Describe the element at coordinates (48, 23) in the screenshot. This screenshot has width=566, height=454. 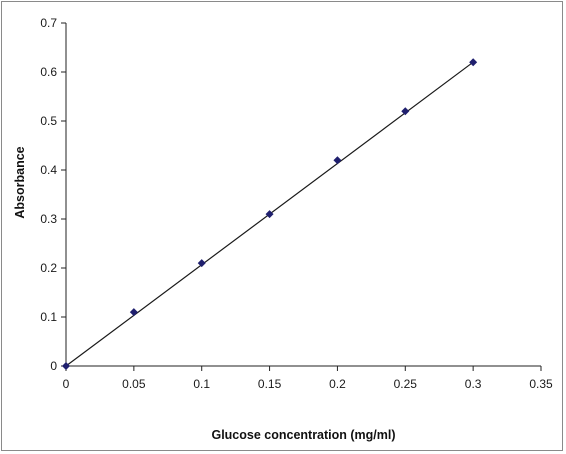
I see `y-tick-label: 0.7` at that location.